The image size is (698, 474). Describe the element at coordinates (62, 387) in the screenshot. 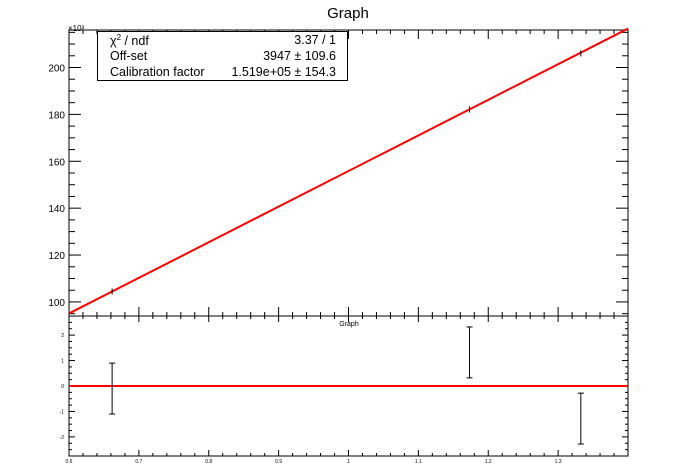

I see `bottom-y-tick-label: 0` at that location.